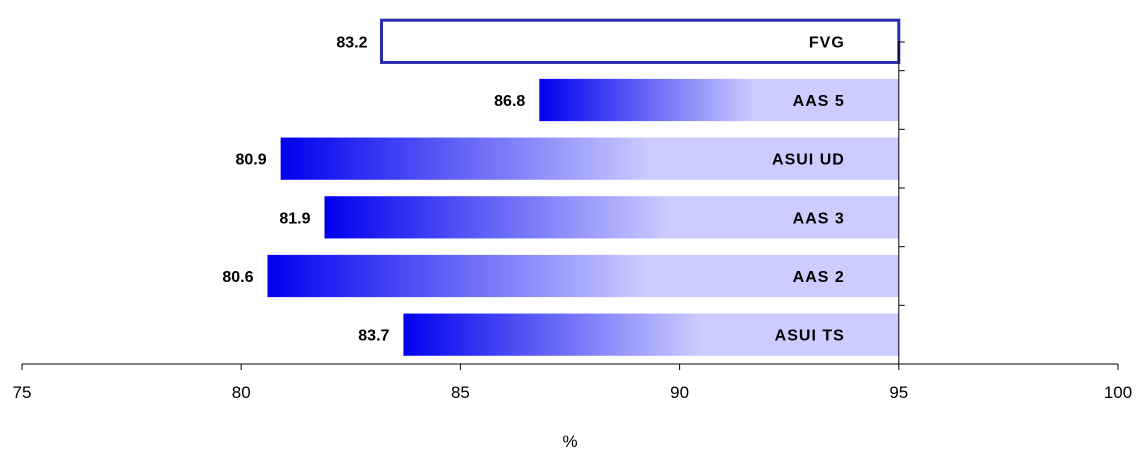 Image resolution: width=1140 pixels, height=462 pixels. Describe the element at coordinates (251, 160) in the screenshot. I see `value-label-asui-ud: 80.9` at that location.